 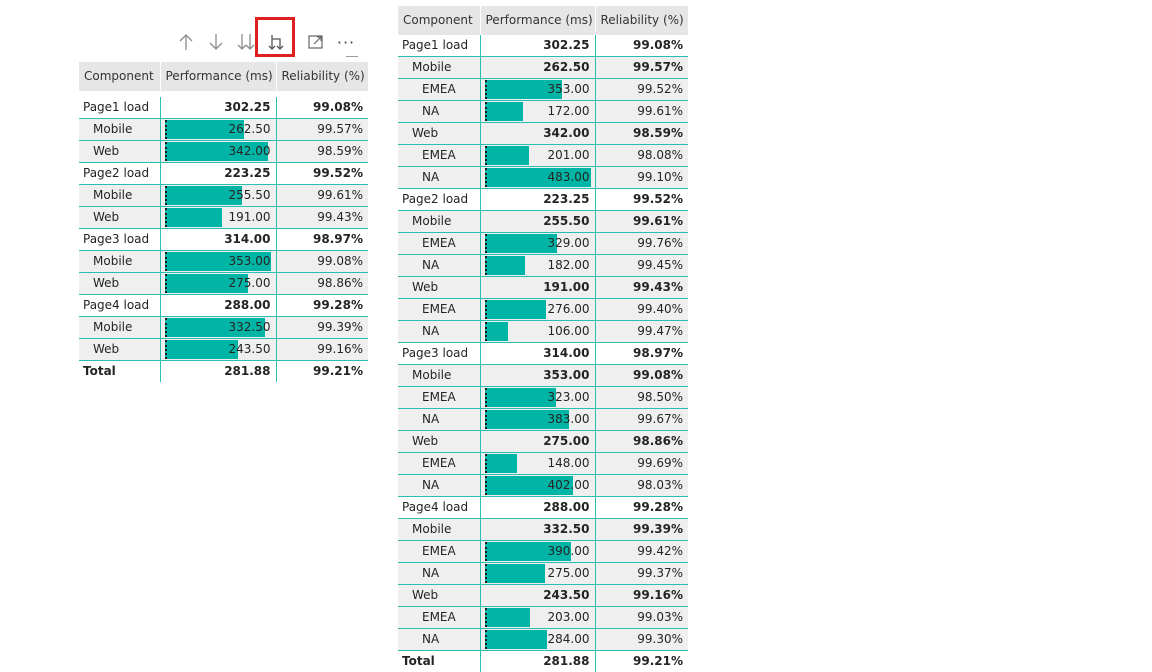 What do you see at coordinates (641, 530) in the screenshot?
I see `reliability-value: 99.39%` at bounding box center [641, 530].